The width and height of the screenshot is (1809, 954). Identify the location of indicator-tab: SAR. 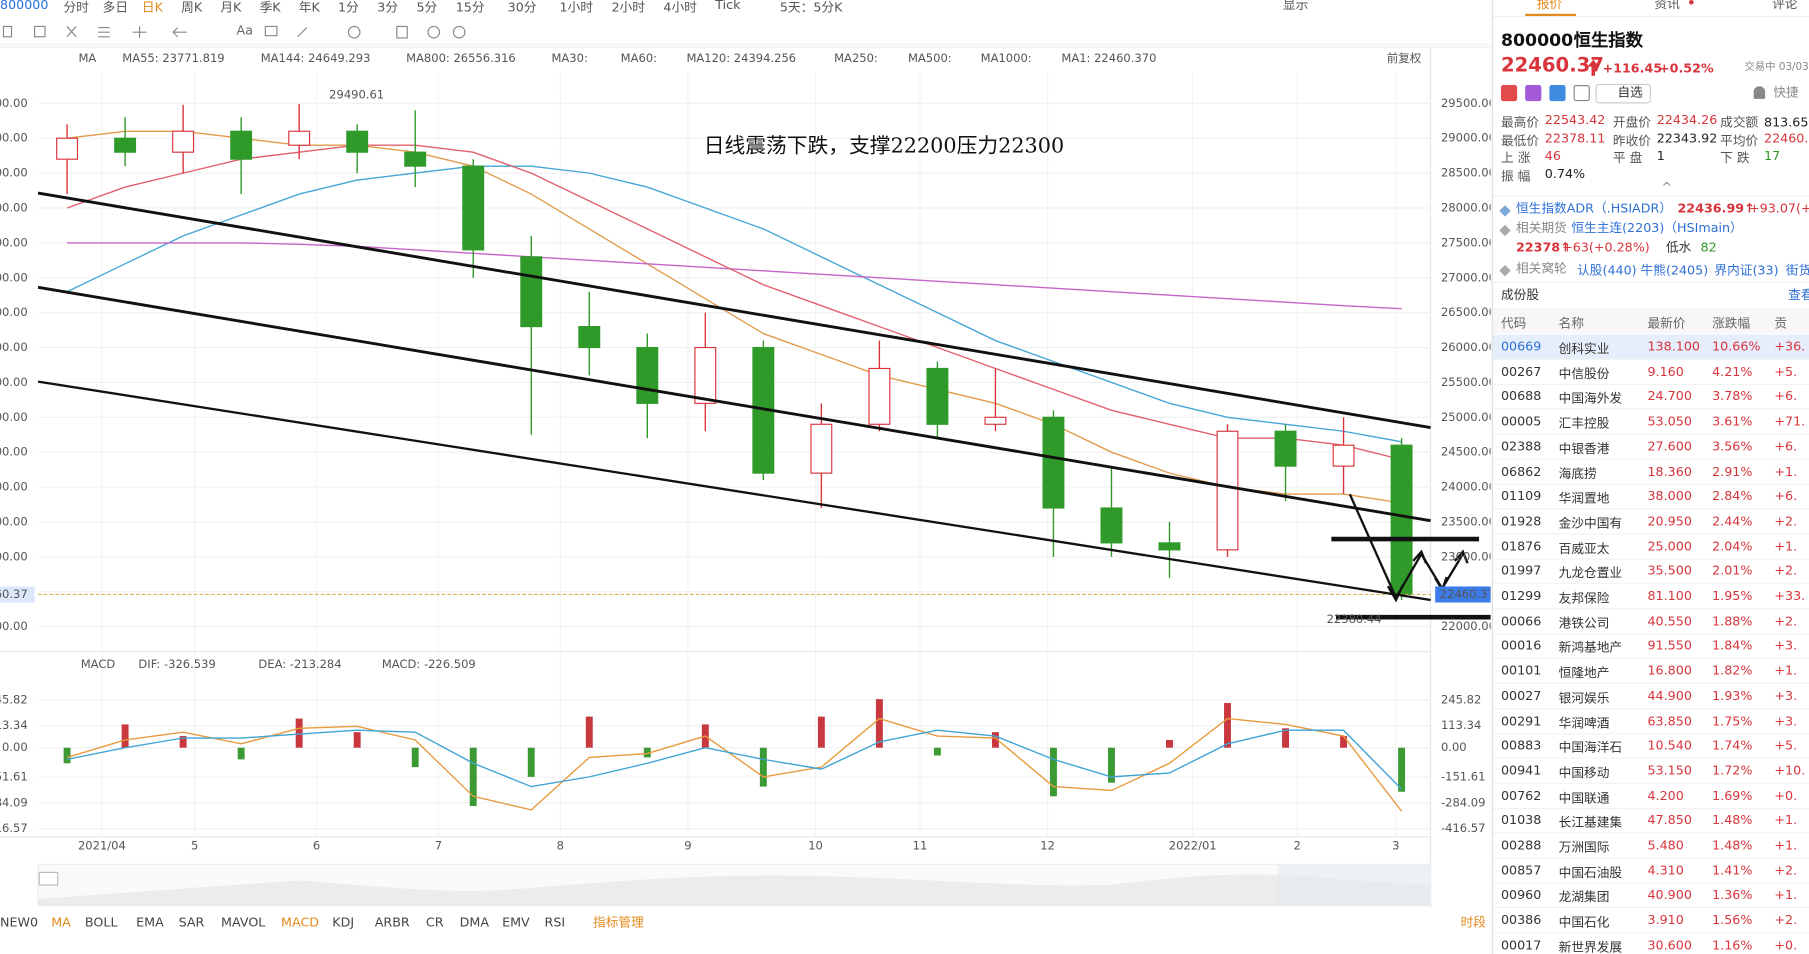
(191, 922).